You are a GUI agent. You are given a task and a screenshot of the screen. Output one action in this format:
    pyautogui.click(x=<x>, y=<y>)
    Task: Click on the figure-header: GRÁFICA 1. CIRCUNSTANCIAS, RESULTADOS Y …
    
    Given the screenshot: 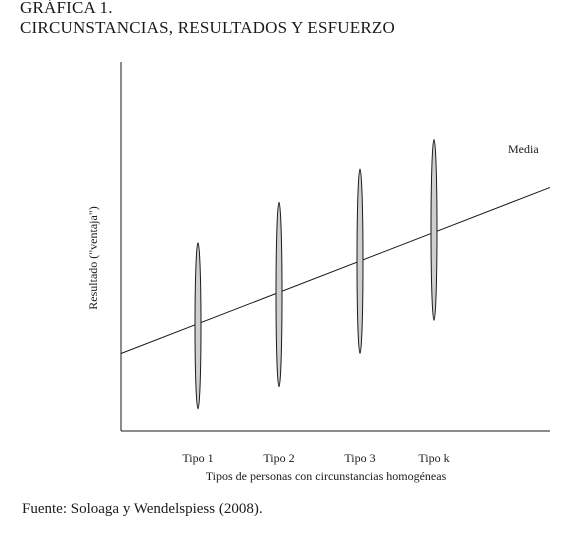 What is the action you would take?
    pyautogui.click(x=207, y=19)
    